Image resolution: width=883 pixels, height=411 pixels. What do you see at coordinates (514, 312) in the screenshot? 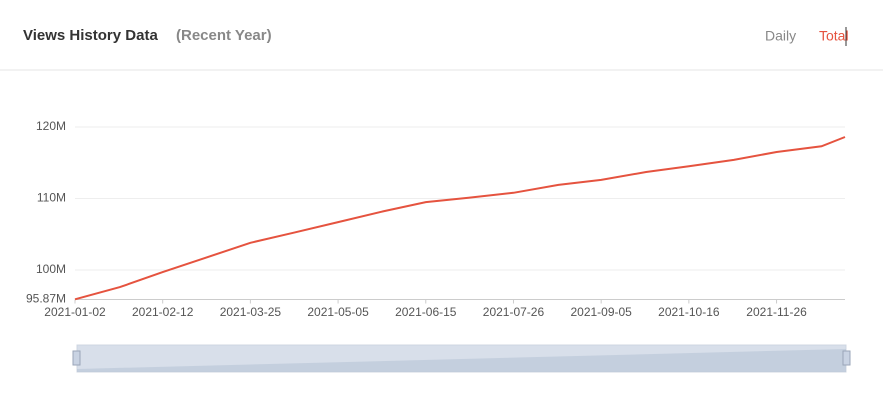
I see `x-tick-label: 2021-07-26` at bounding box center [514, 312].